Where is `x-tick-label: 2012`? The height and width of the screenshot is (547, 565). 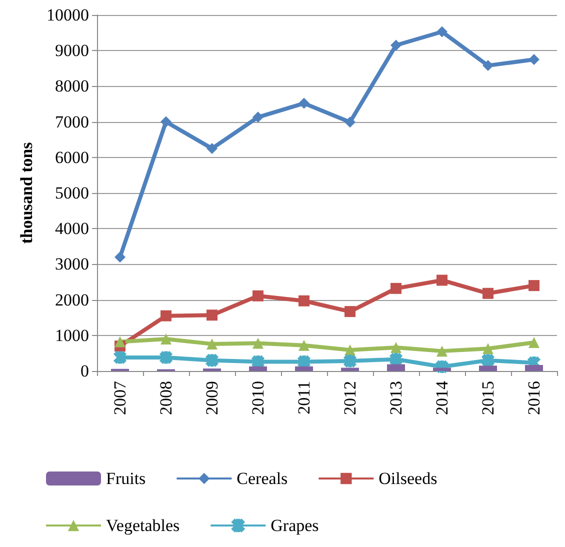
x-tick-label: 2012 is located at coordinates (350, 398).